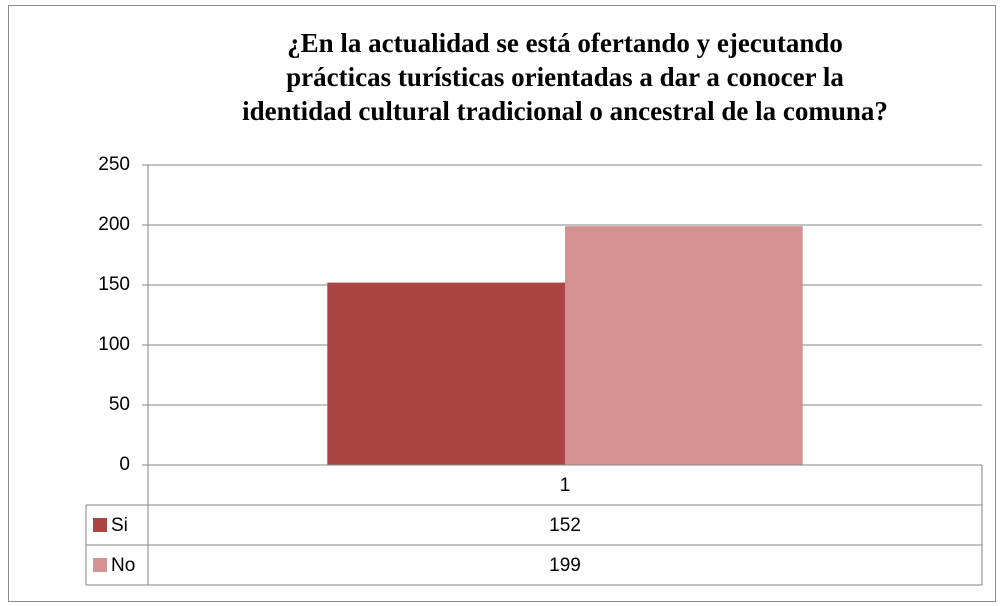 The height and width of the screenshot is (606, 1003). I want to click on legend-label: No, so click(123, 565).